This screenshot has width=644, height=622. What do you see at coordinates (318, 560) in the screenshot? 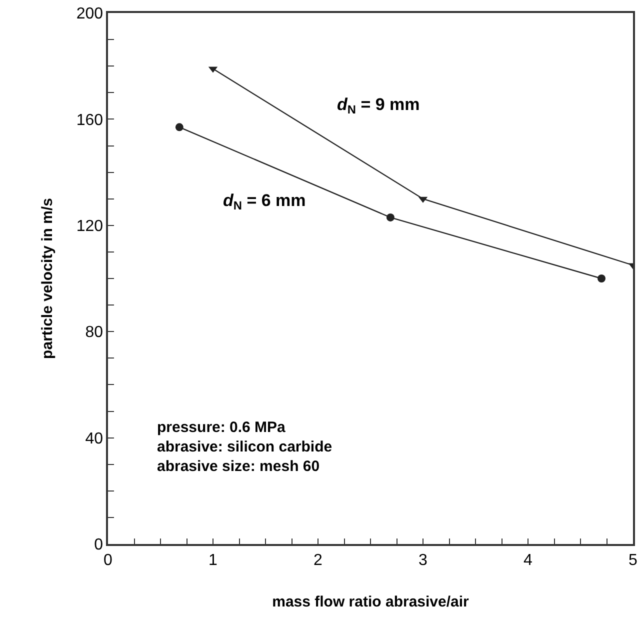
I see `x-tick-label: 2` at bounding box center [318, 560].